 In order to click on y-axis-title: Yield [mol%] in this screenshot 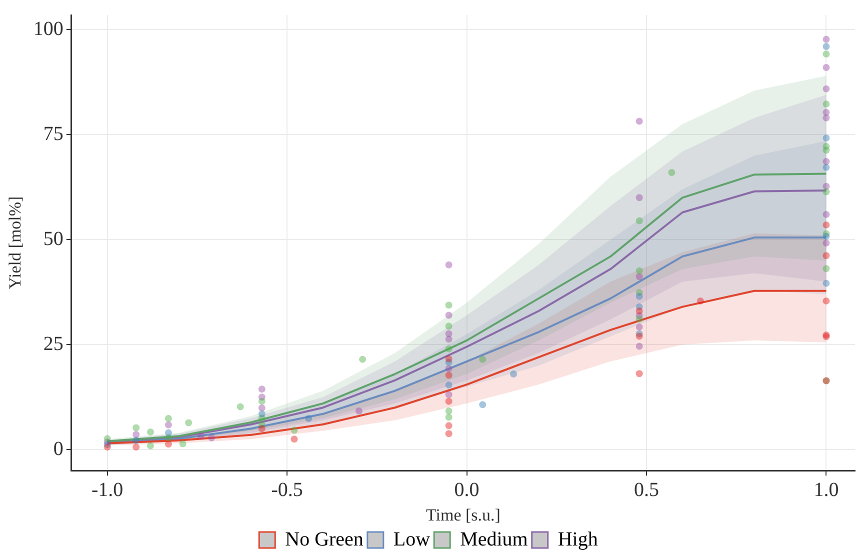, I will do `click(15, 243)`.